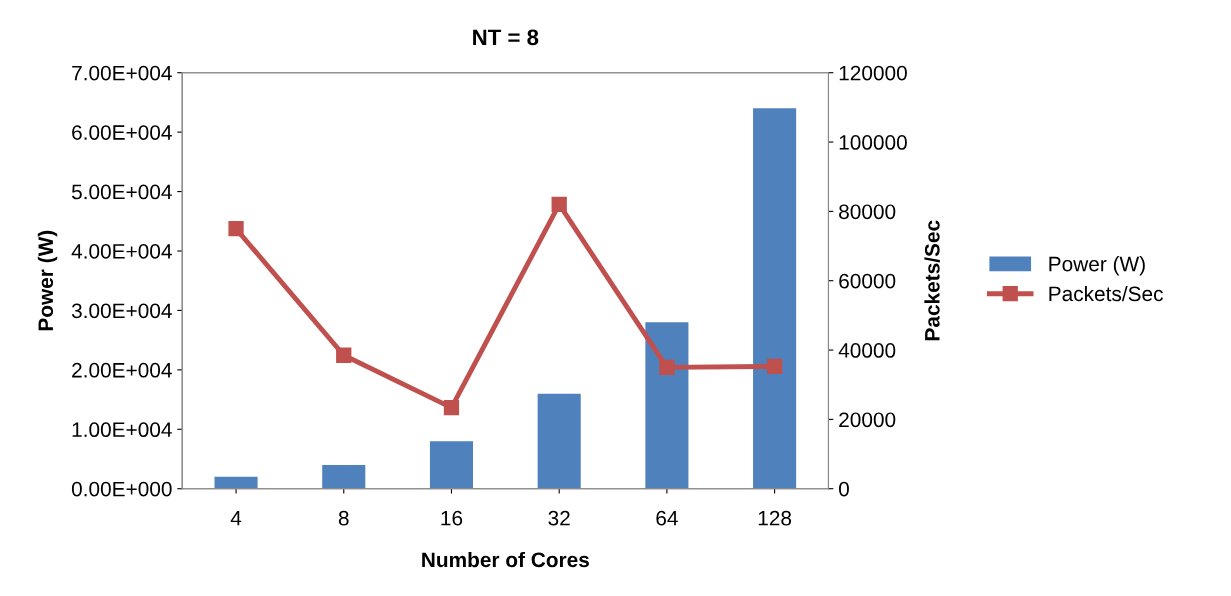  I want to click on y-tick-label: 7.00E+004, so click(122, 73).